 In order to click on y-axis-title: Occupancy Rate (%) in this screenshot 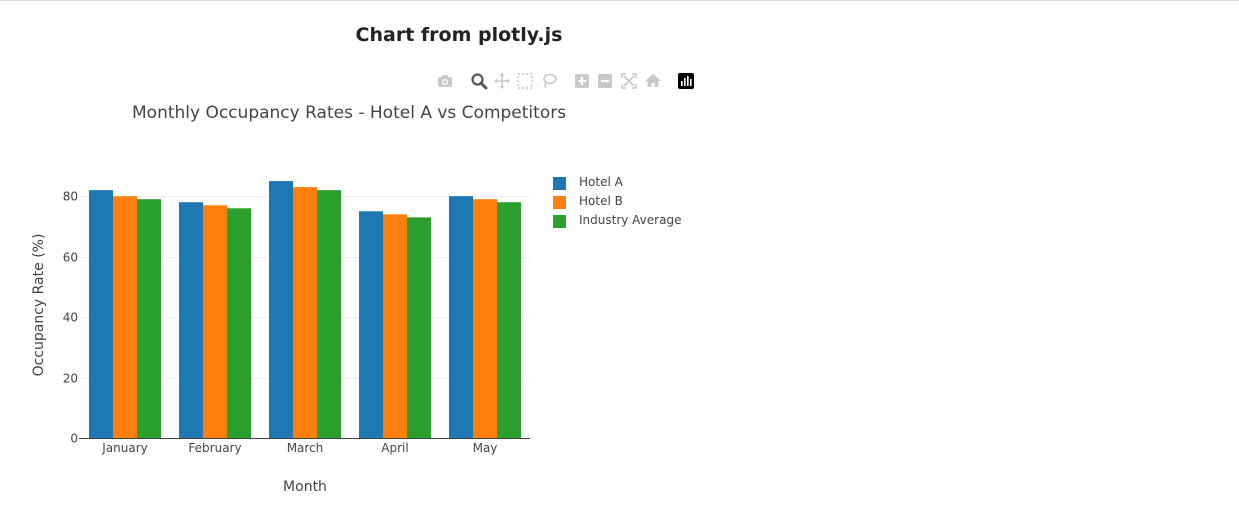, I will do `click(39, 305)`.